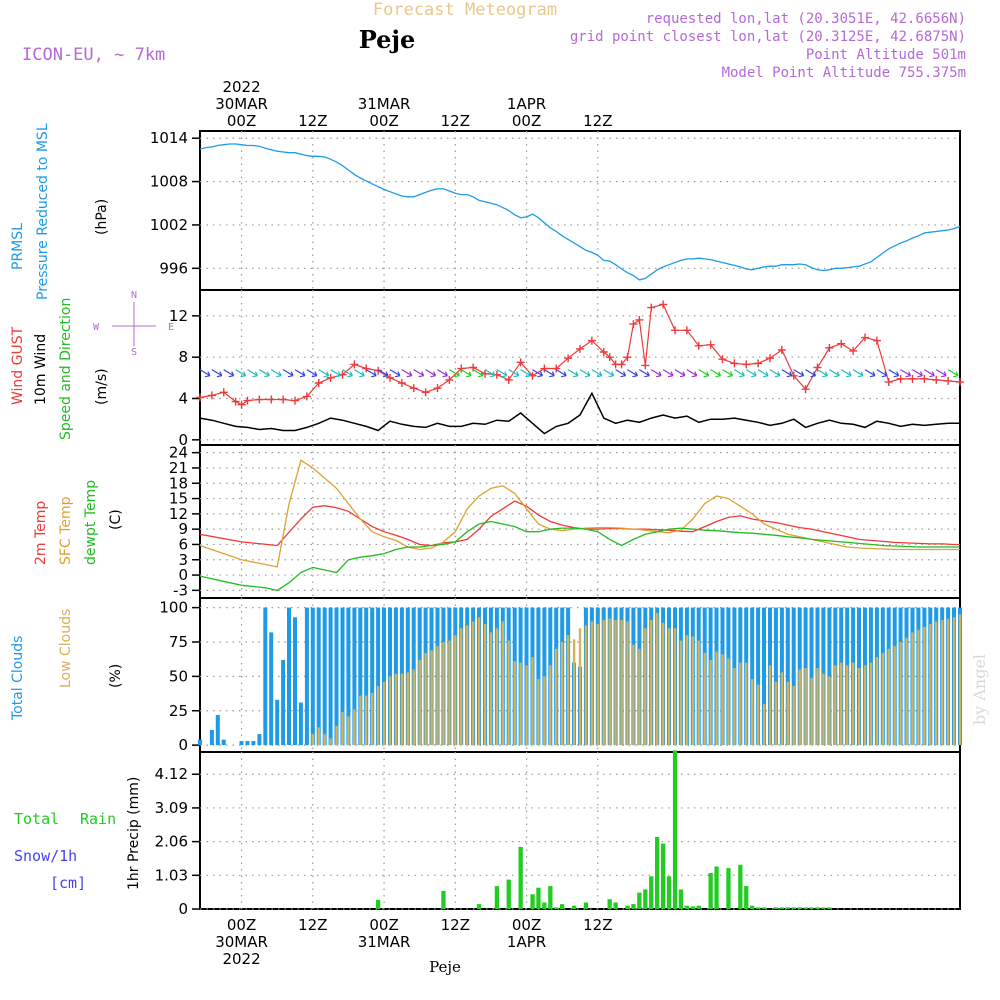 Image resolution: width=1000 pixels, height=1000 pixels. What do you see at coordinates (384, 104) in the screenshot?
I see `x-tick-label-top: 31MAR` at bounding box center [384, 104].